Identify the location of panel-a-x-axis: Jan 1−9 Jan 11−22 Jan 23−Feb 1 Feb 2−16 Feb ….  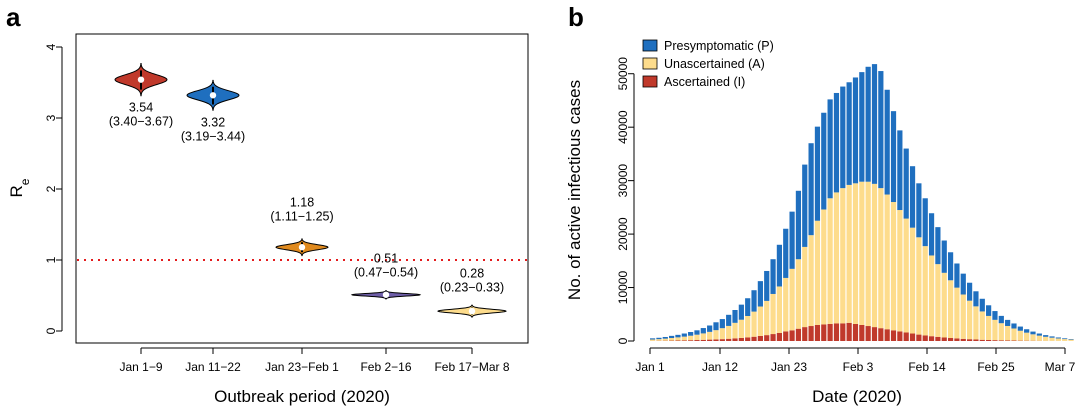
(314, 360).